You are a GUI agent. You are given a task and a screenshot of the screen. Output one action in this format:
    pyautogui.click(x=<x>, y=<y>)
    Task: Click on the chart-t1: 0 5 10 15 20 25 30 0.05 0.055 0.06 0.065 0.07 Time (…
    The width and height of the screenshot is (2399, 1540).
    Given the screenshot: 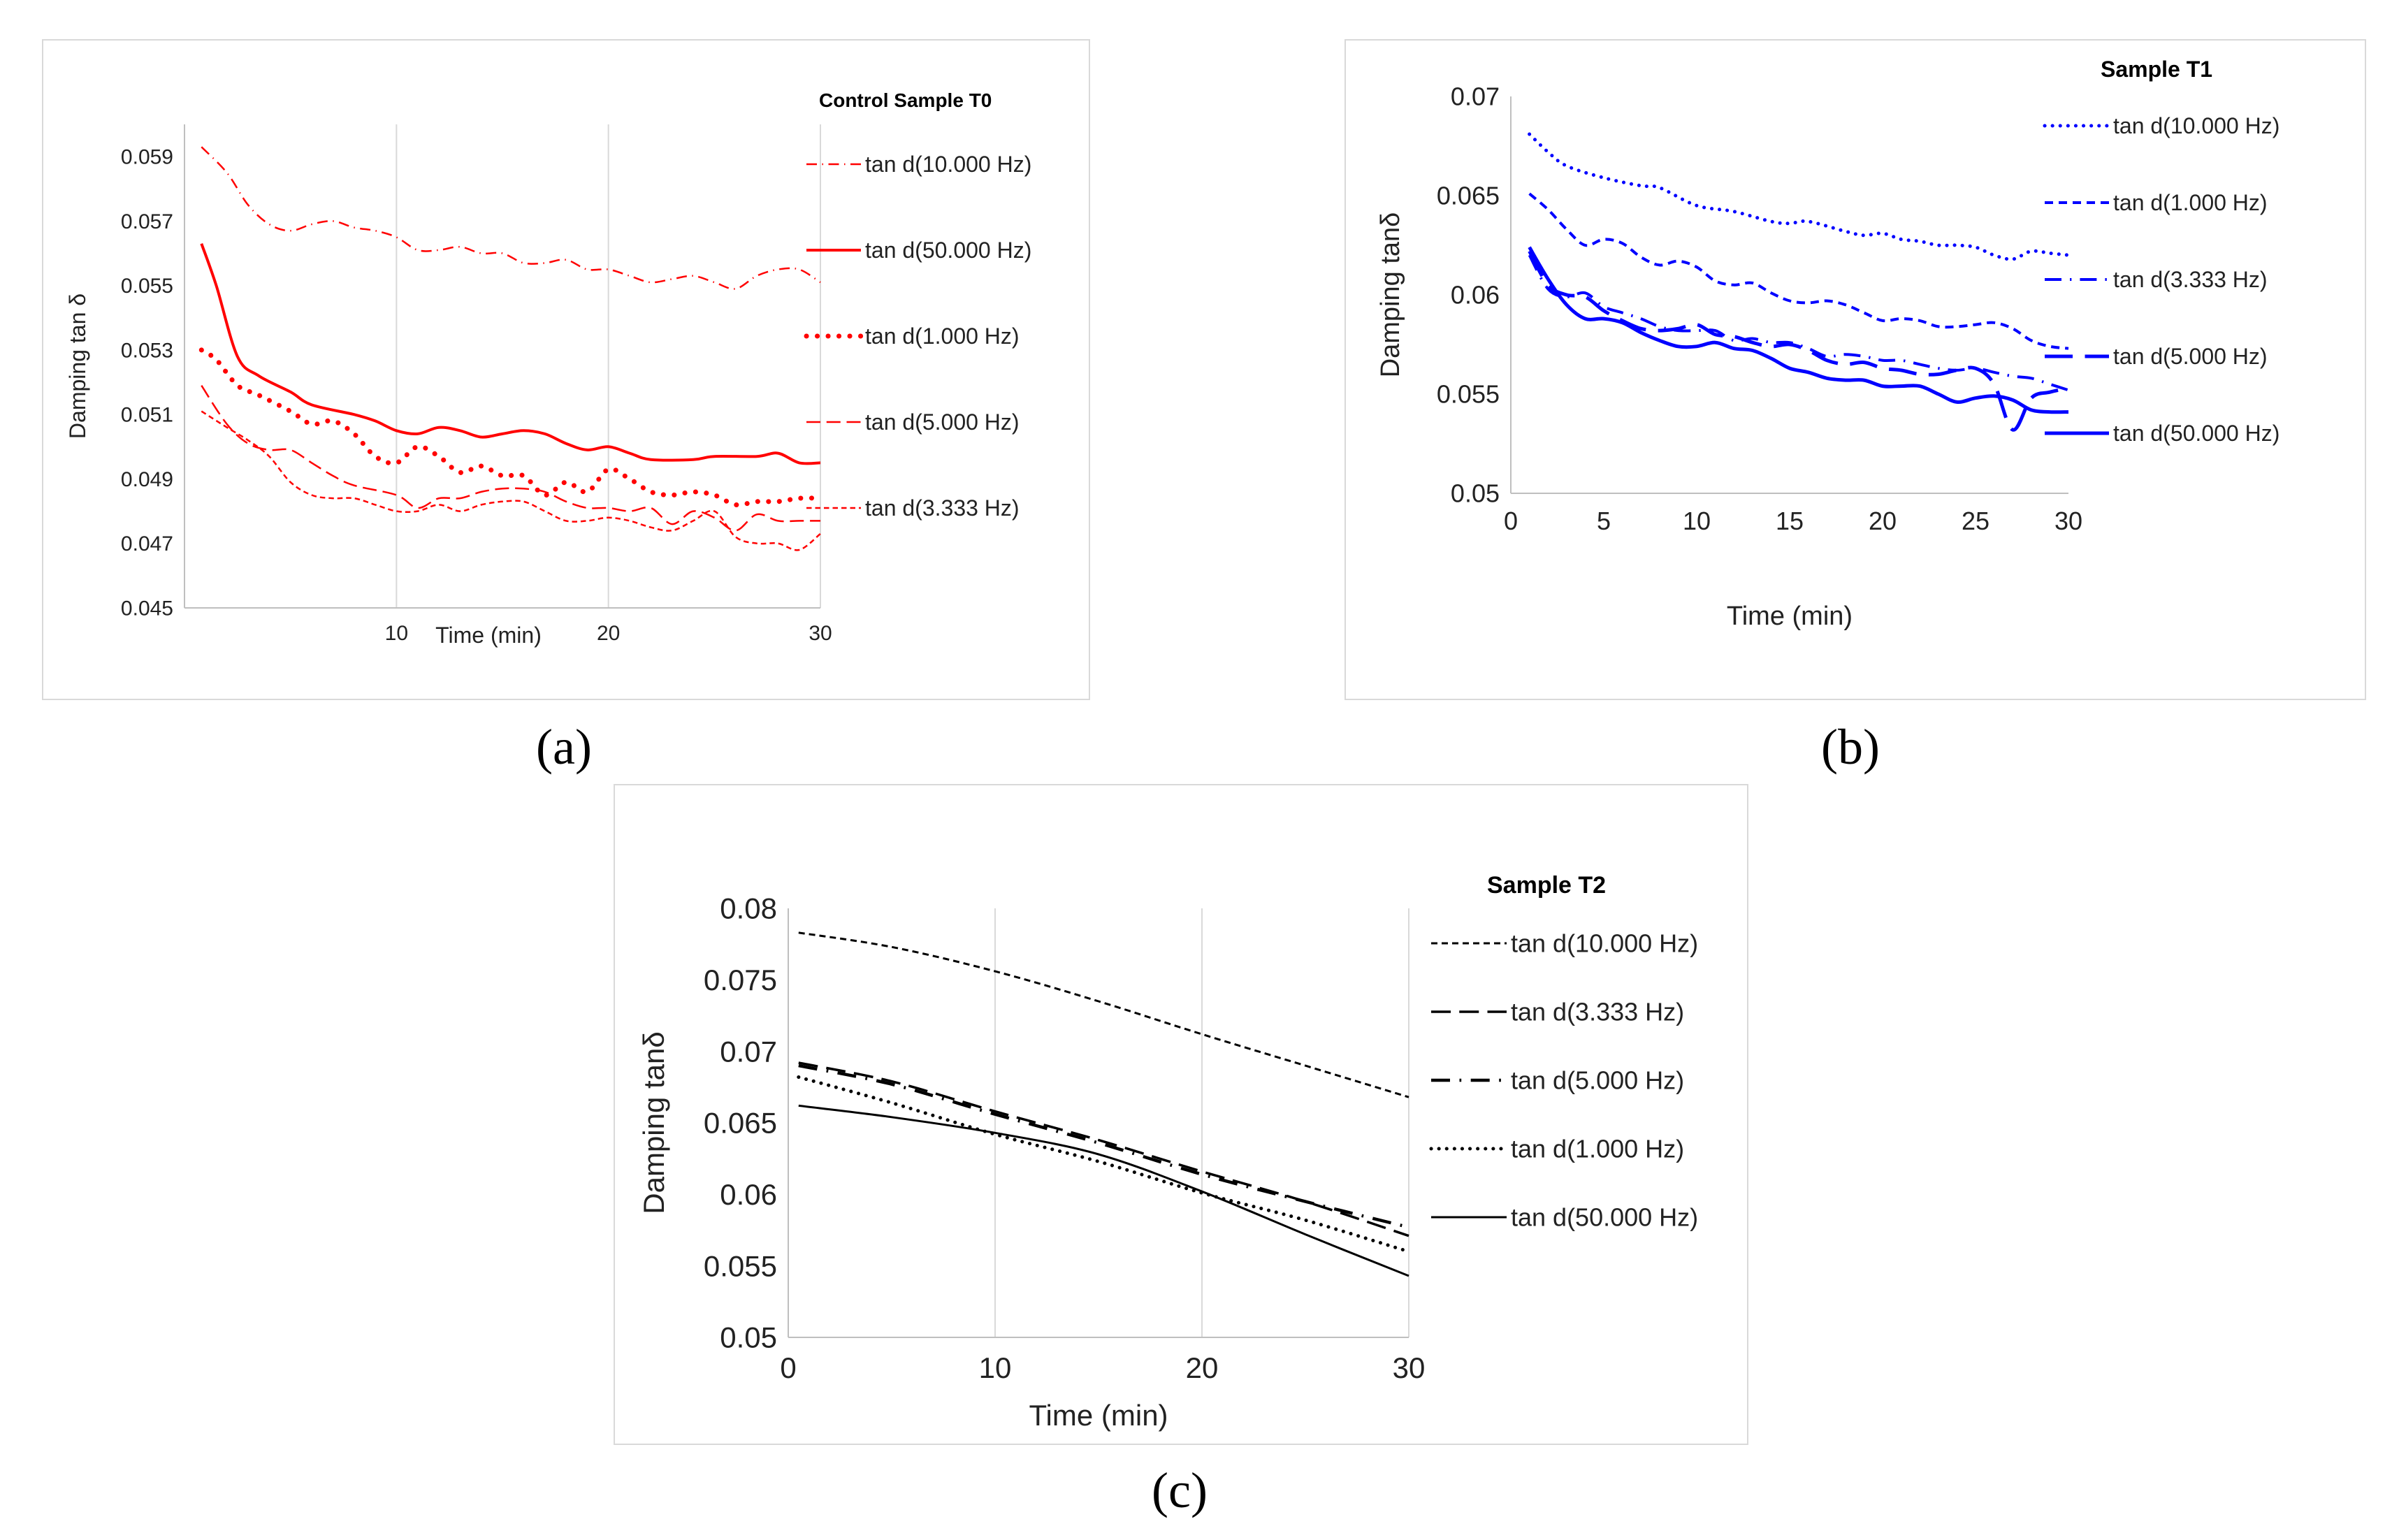 What is the action you would take?
    pyautogui.click(x=1828, y=344)
    